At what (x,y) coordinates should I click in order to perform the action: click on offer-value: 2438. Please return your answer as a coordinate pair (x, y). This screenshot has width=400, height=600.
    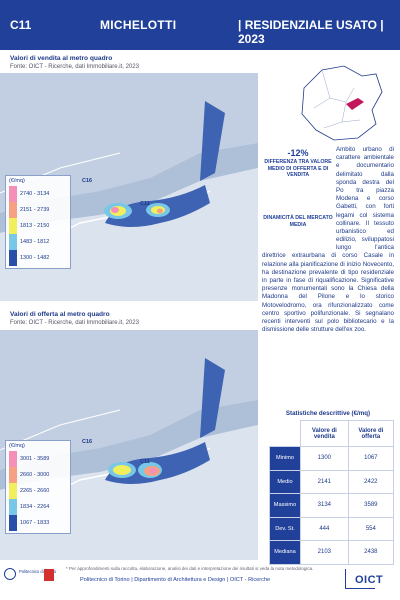
    Looking at the image, I should click on (371, 552).